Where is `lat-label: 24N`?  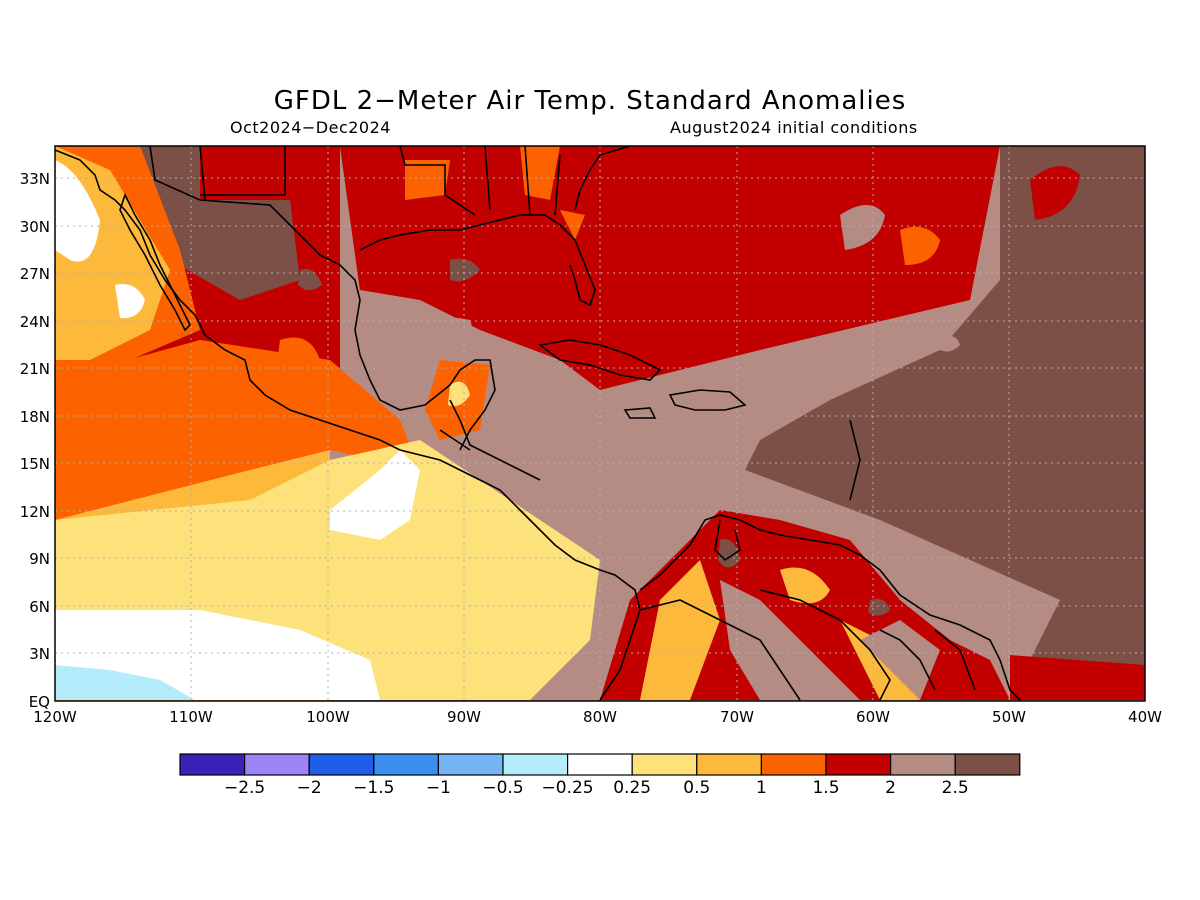
lat-label: 24N is located at coordinates (35, 322).